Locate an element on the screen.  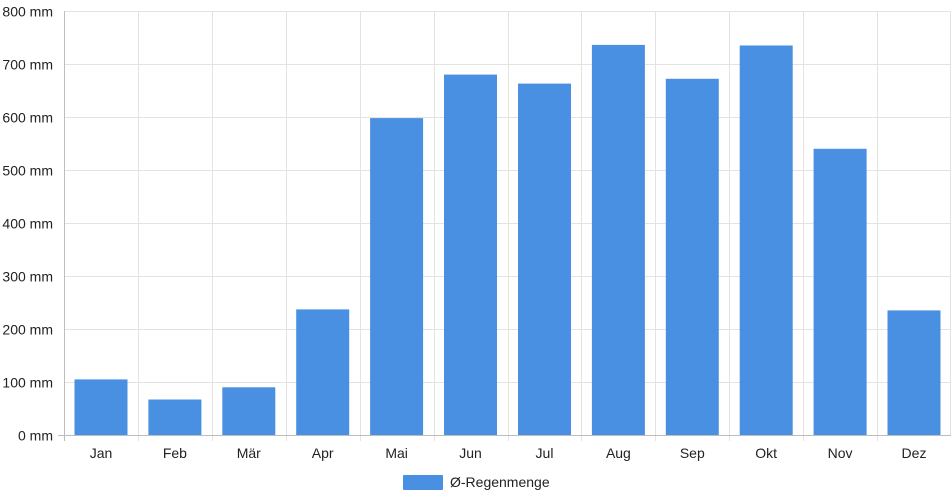
bar-sep is located at coordinates (692, 257).